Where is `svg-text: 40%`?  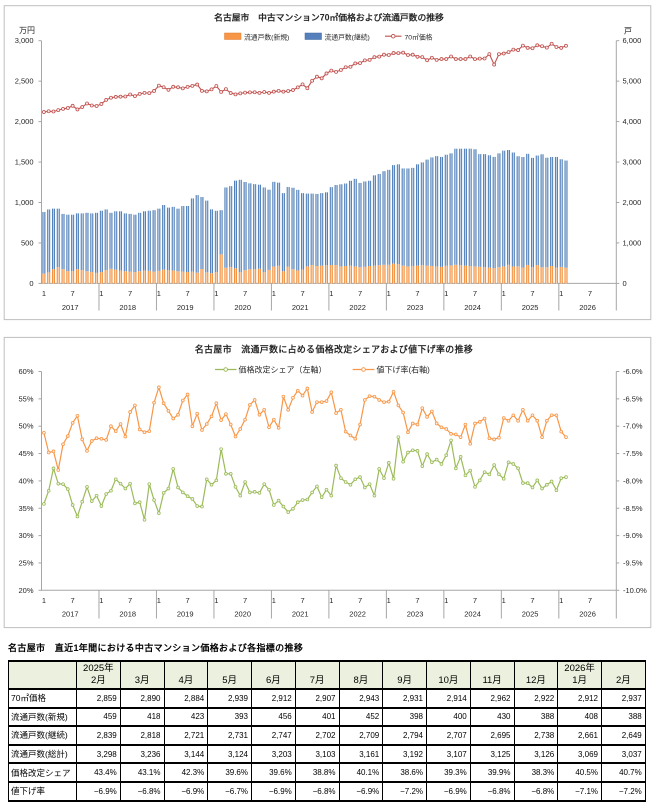
svg-text: 40% is located at coordinates (25, 480).